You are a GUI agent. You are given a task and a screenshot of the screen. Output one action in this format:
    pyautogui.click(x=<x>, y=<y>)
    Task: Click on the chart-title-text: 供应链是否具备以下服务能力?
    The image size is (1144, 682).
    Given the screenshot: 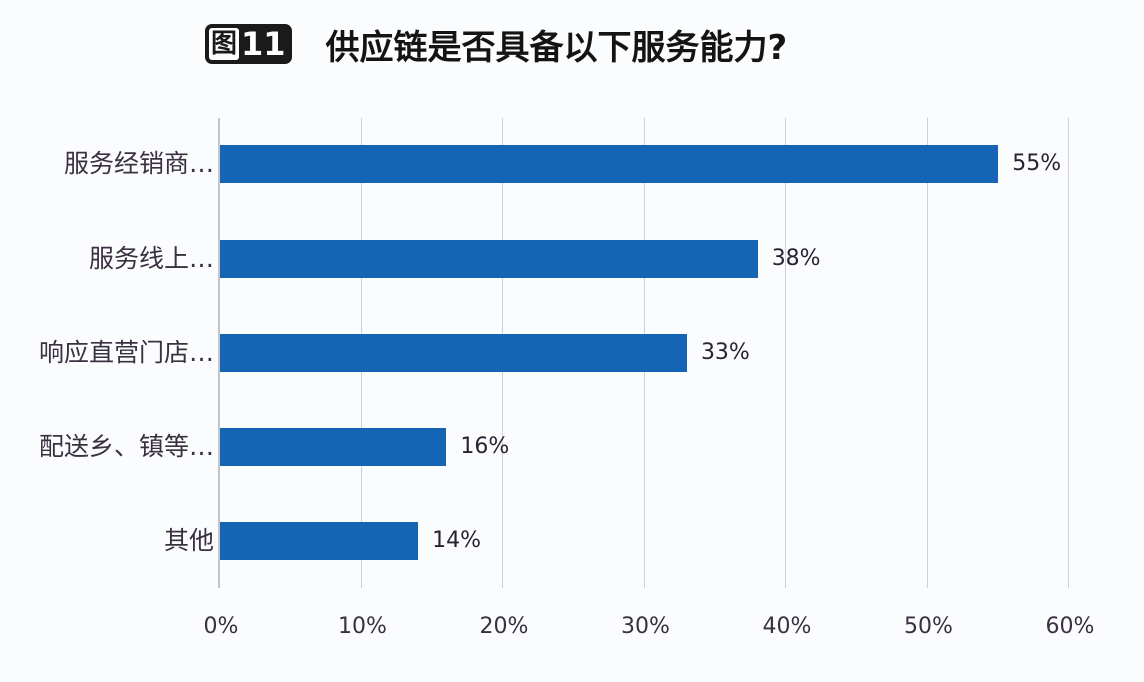 What is the action you would take?
    pyautogui.click(x=556, y=47)
    